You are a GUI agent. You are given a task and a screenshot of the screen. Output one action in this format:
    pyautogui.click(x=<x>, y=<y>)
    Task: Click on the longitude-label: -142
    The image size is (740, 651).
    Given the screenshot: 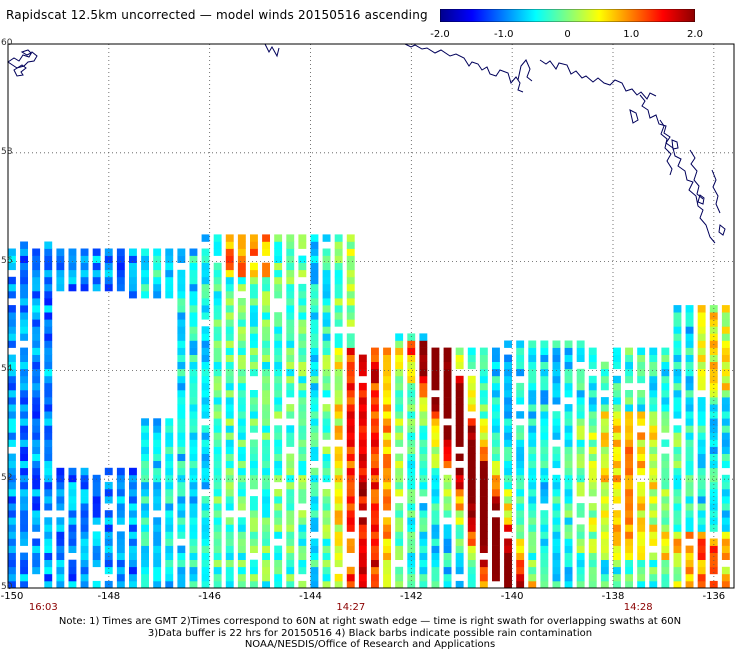 What is the action you would take?
    pyautogui.click(x=411, y=596)
    